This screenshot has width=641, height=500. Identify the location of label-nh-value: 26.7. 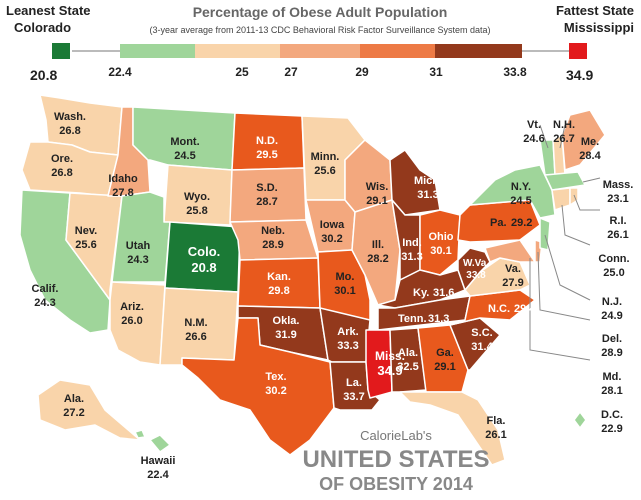
(563, 139).